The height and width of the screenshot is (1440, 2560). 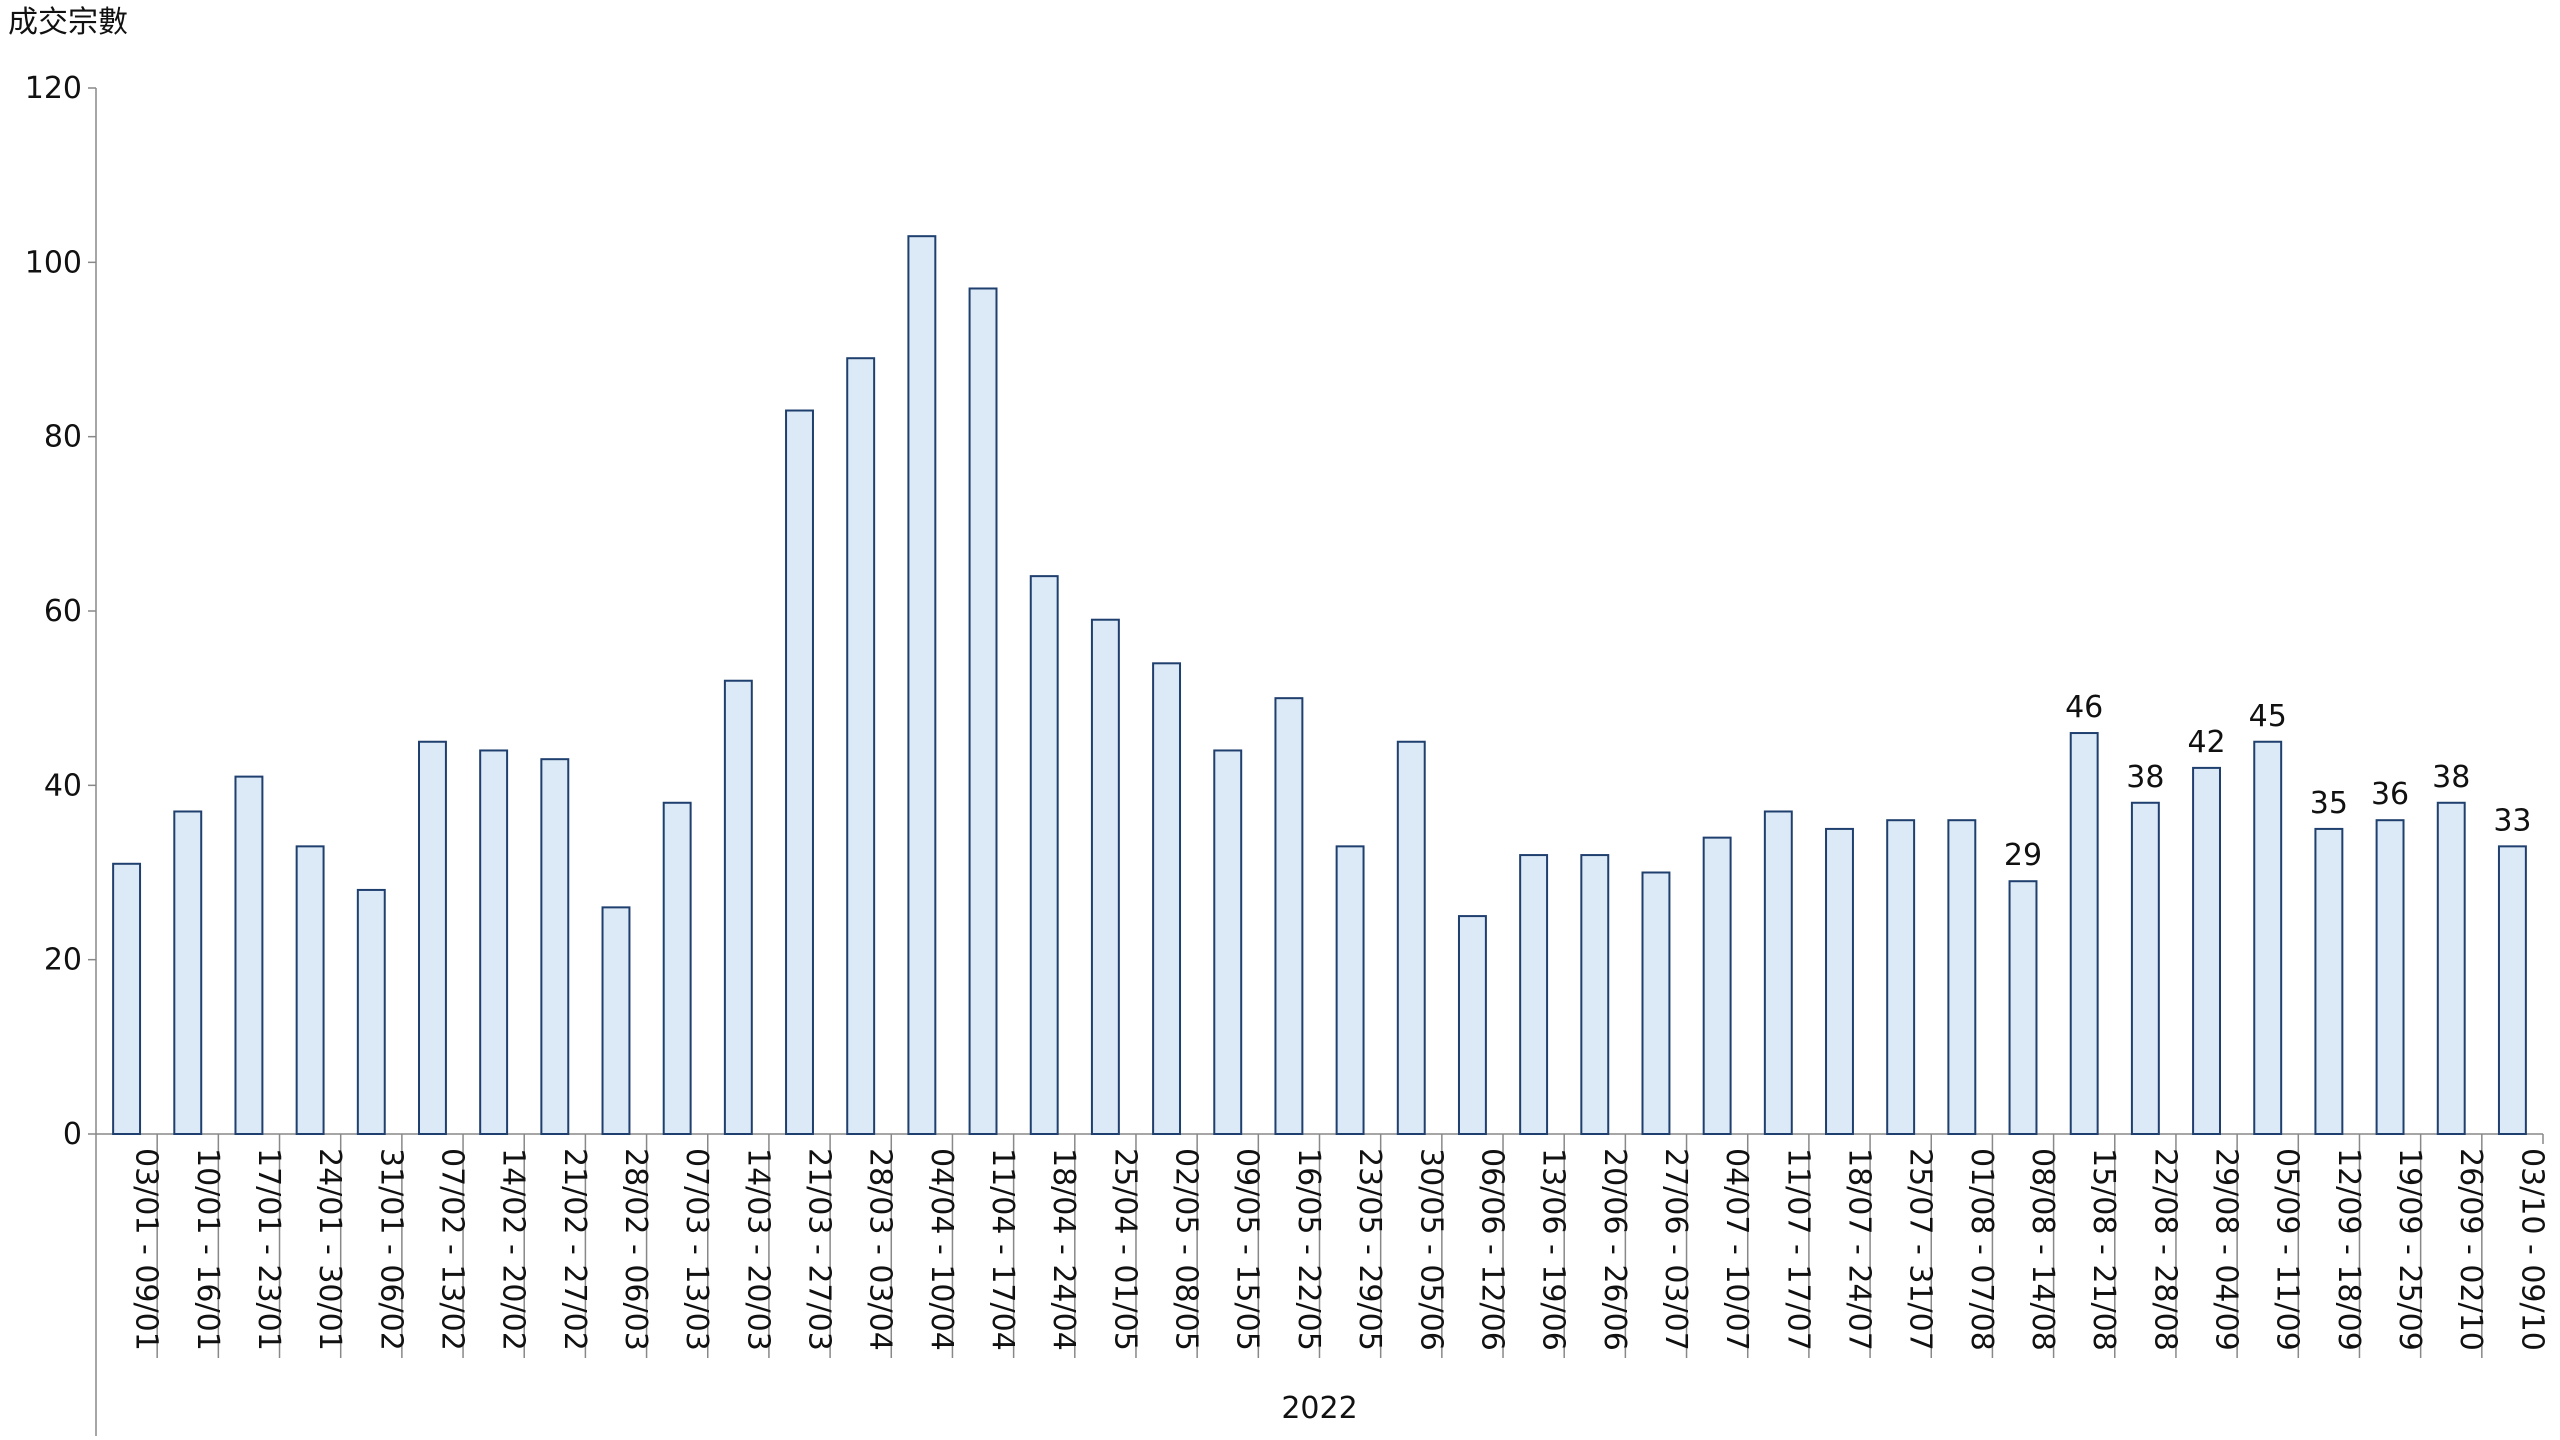 I want to click on x-tick-label: 23/05 - 29/05, so click(x=1369, y=1249).